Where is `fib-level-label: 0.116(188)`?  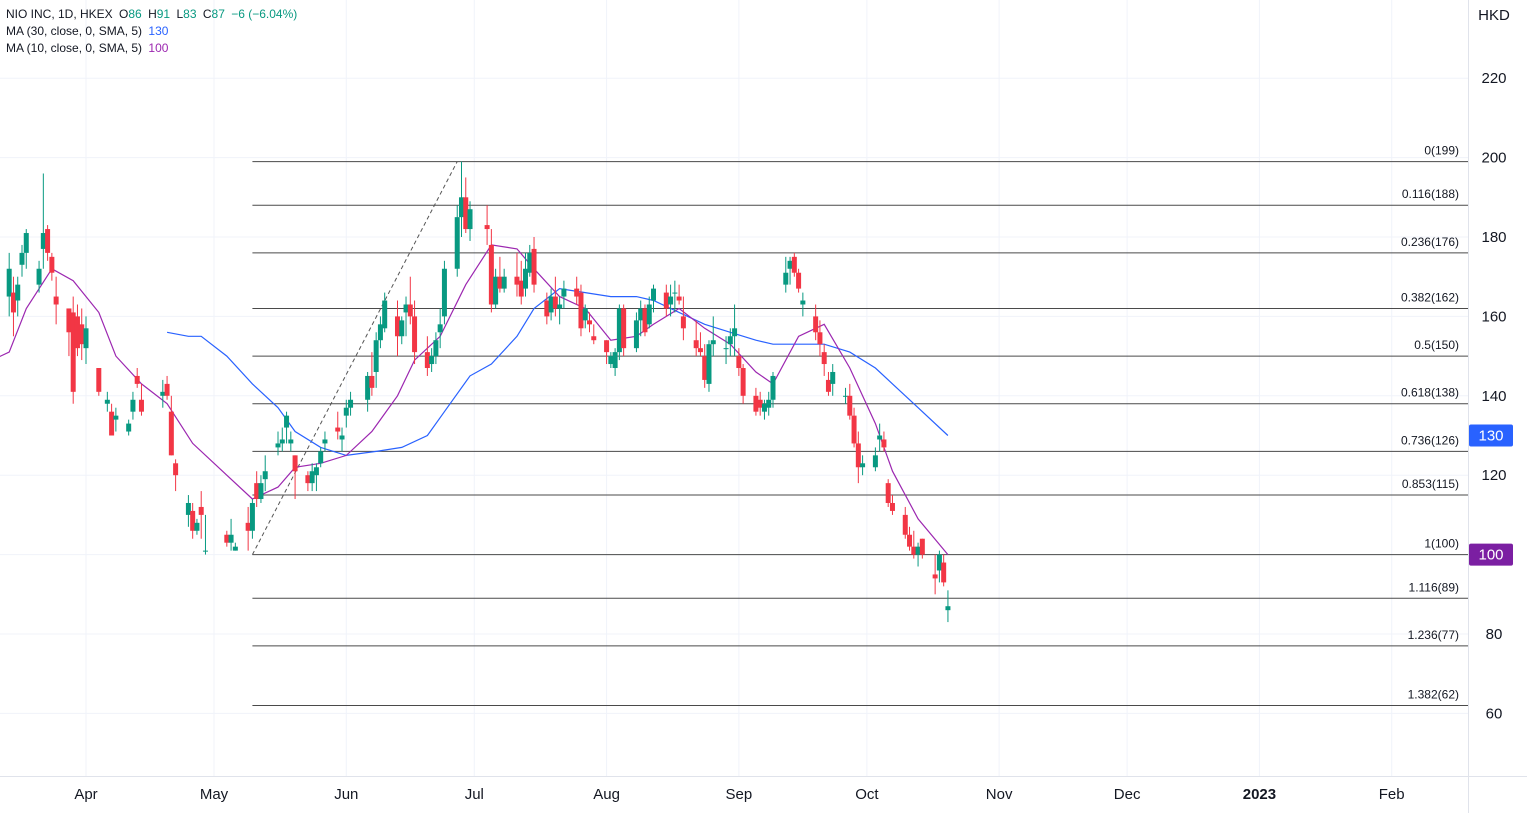
fib-level-label: 0.116(188) is located at coordinates (1430, 194).